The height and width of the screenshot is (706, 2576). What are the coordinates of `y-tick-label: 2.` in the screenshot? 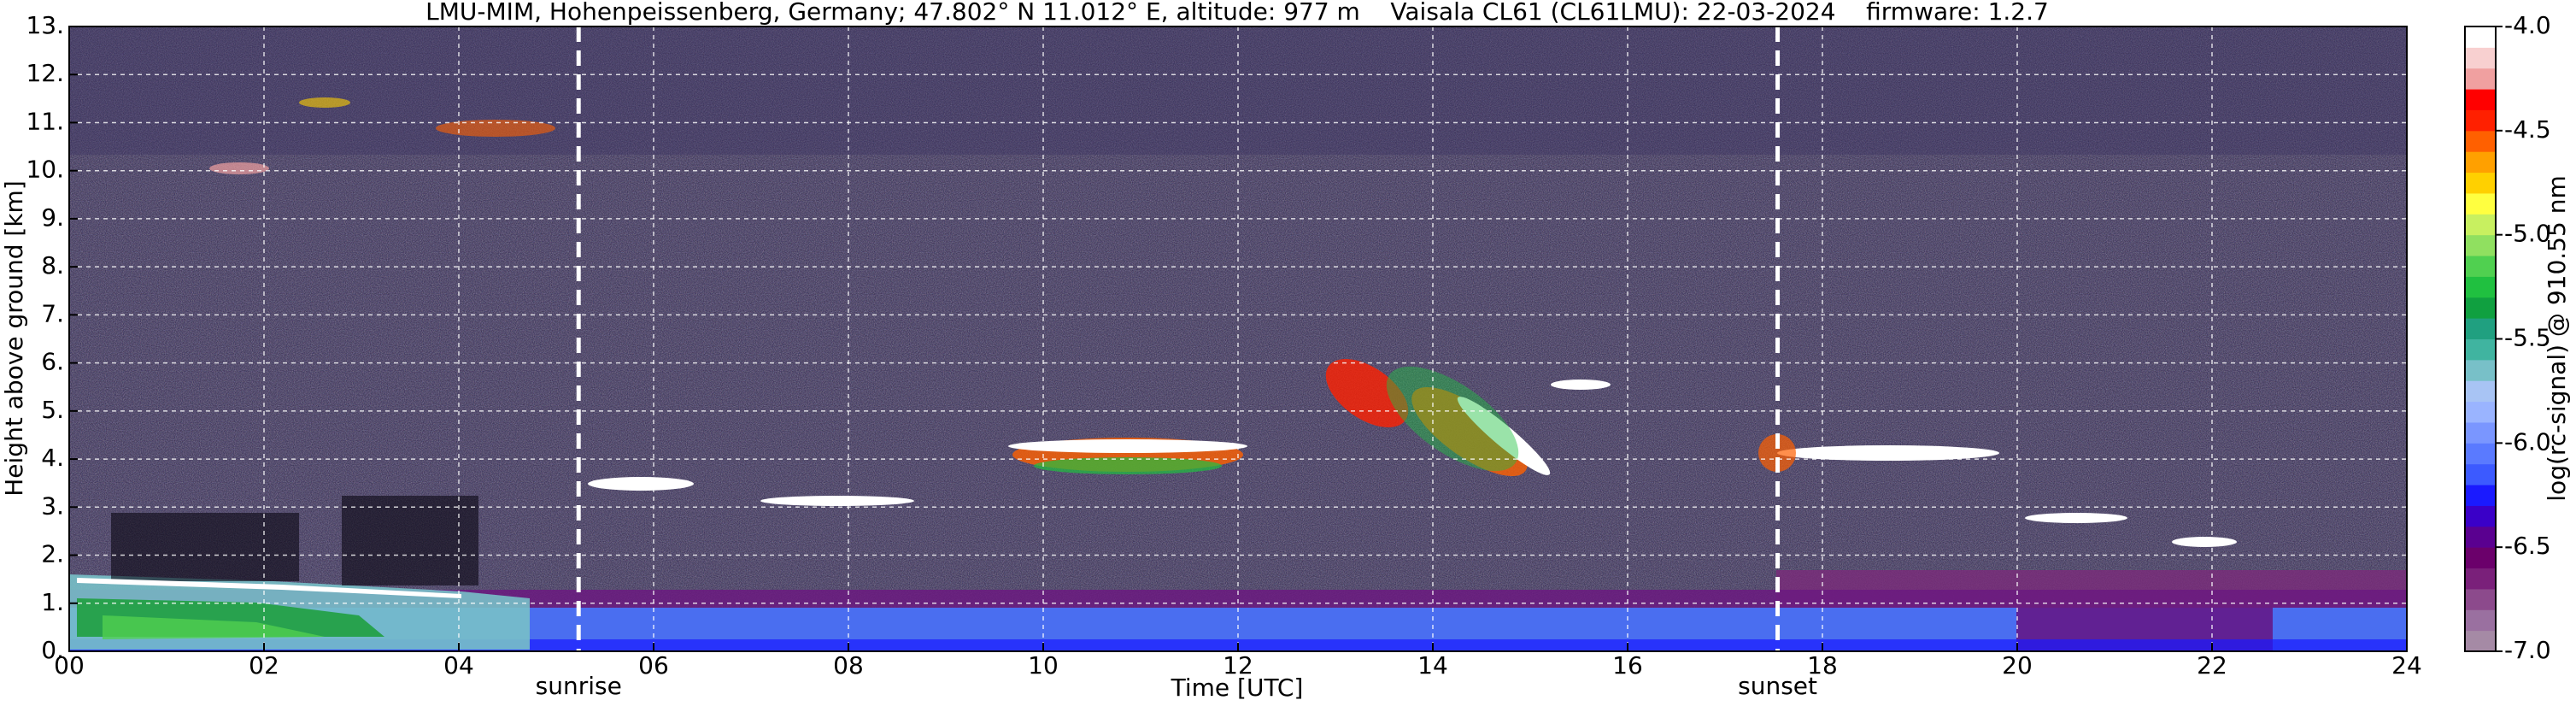 It's located at (52, 554).